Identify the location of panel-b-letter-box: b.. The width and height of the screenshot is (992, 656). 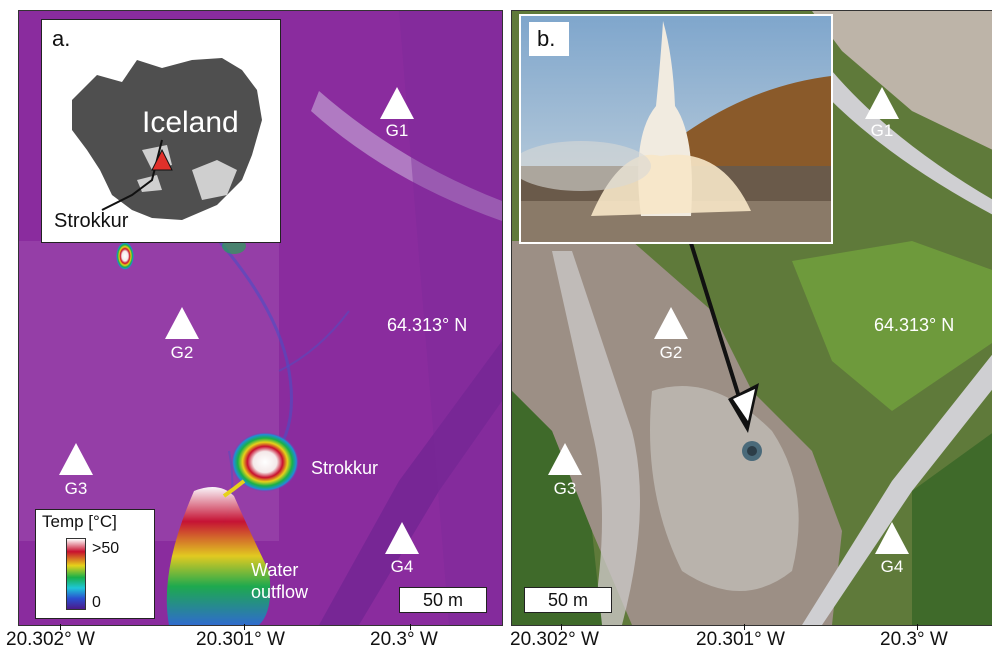
(549, 39).